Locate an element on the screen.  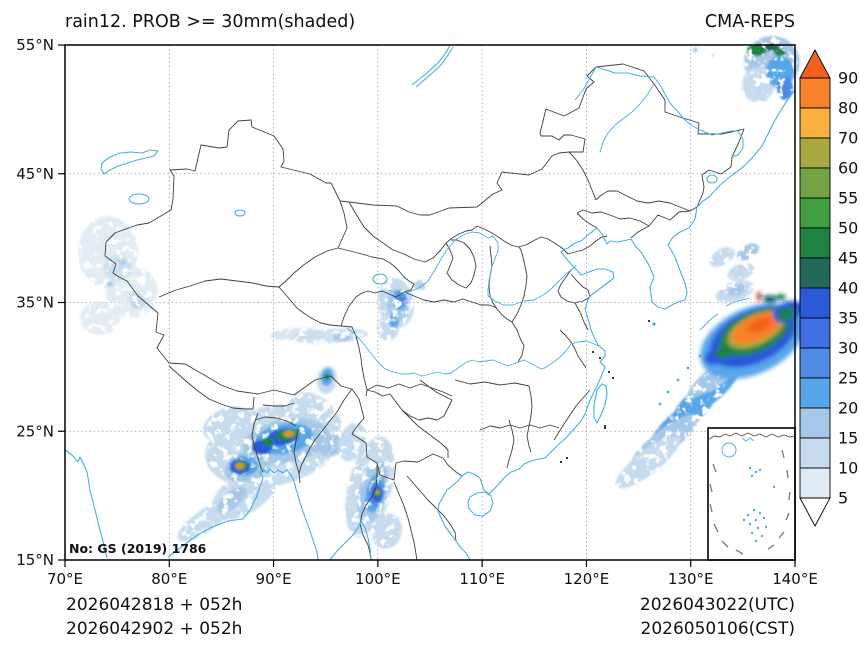
inset-dash-line is located at coordinates (750, 502).